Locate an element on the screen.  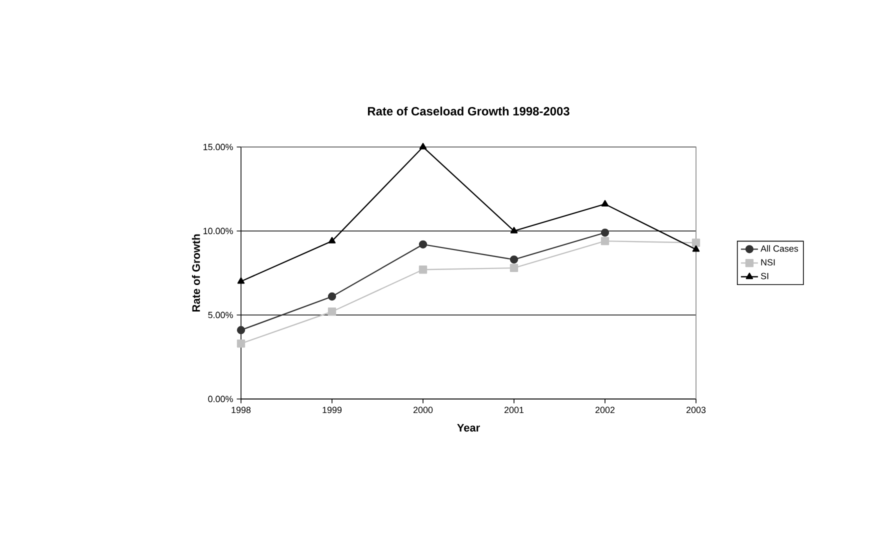
y-tick-label: 0.00% is located at coordinates (220, 399).